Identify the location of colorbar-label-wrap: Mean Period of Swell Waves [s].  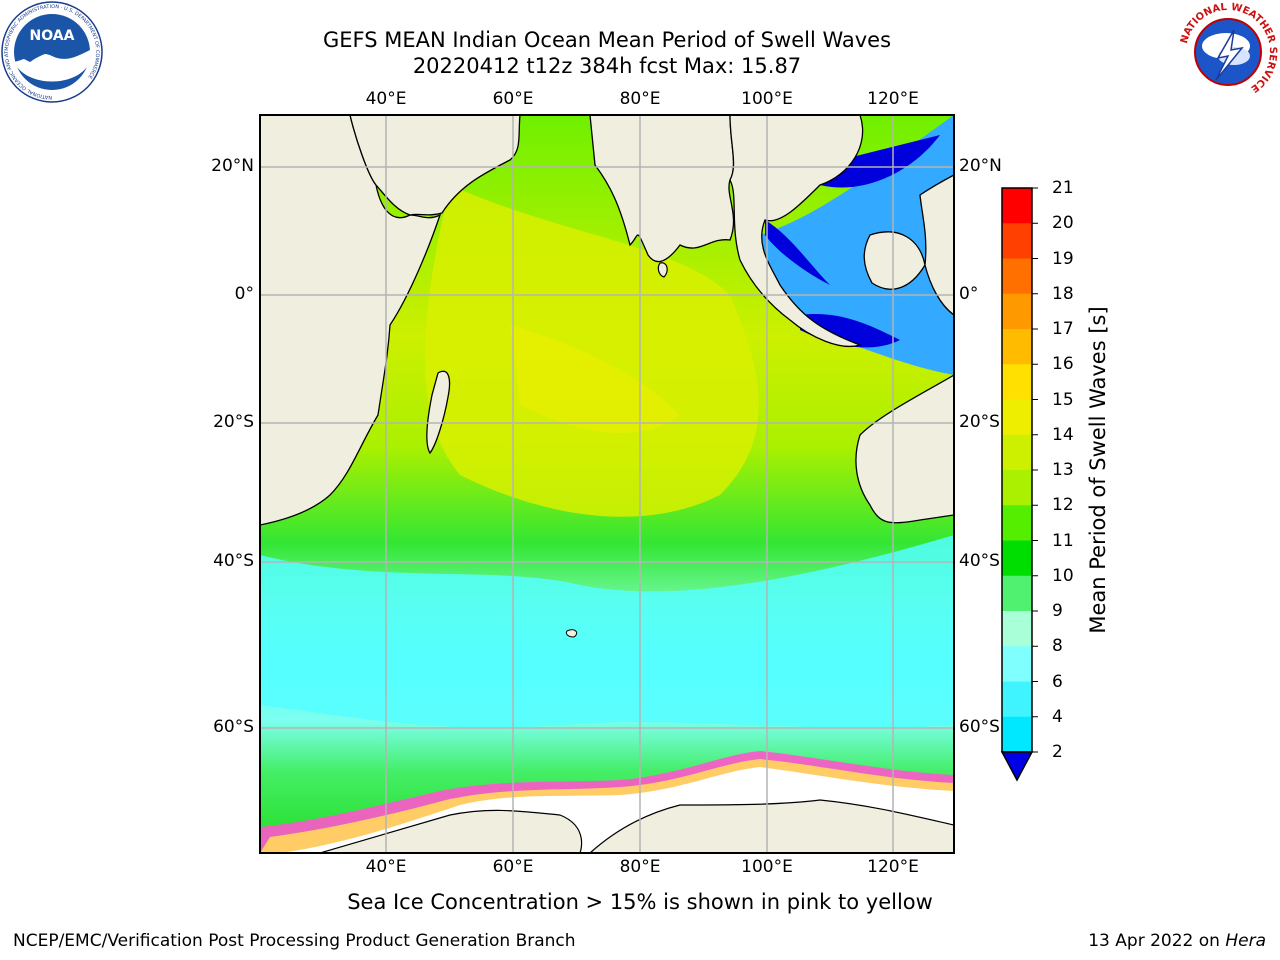
(1098, 469).